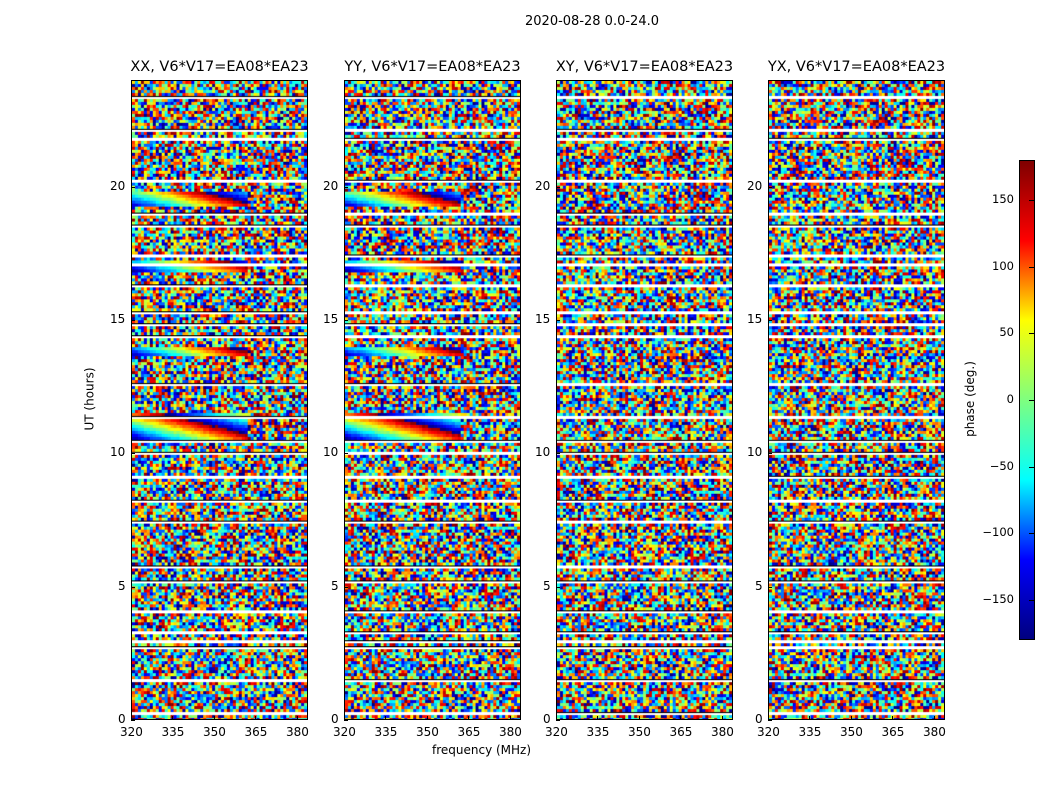 The height and width of the screenshot is (800, 1050). I want to click on colorbar-tick-label: 100, so click(1003, 265).